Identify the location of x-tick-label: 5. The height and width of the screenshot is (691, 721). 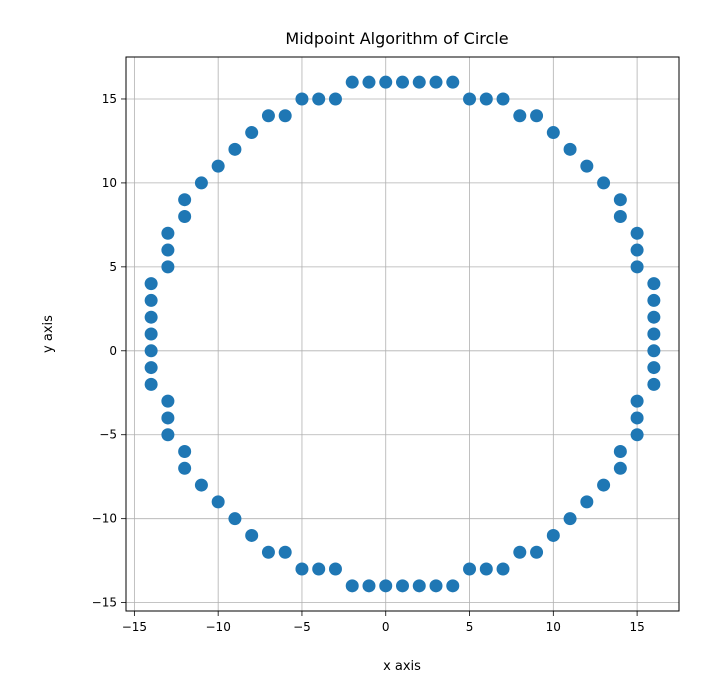
(470, 627).